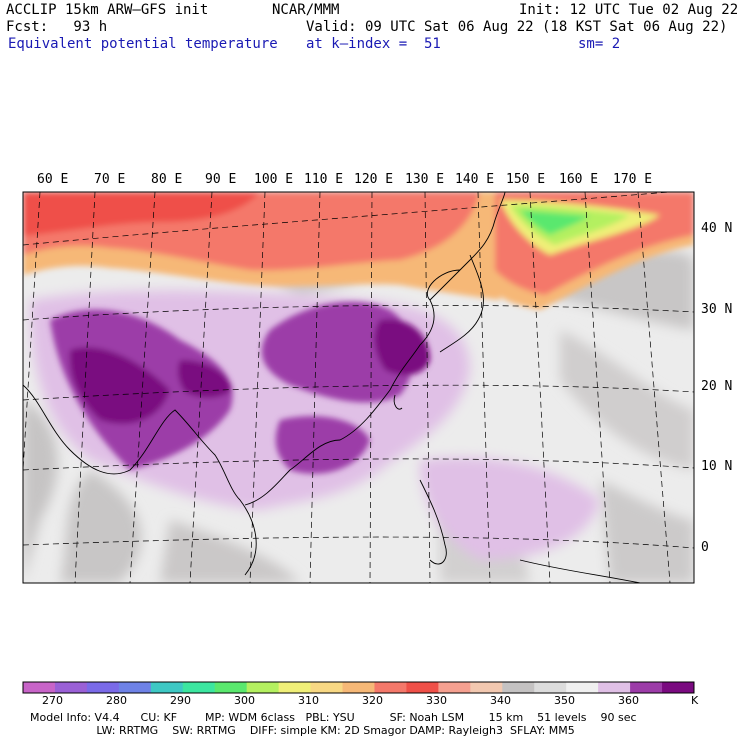 Image resolution: width=740 pixels, height=740 pixels. Describe the element at coordinates (107, 10) in the screenshot. I see `model-title: ACCLIP 15km ARW–GFS init` at that location.